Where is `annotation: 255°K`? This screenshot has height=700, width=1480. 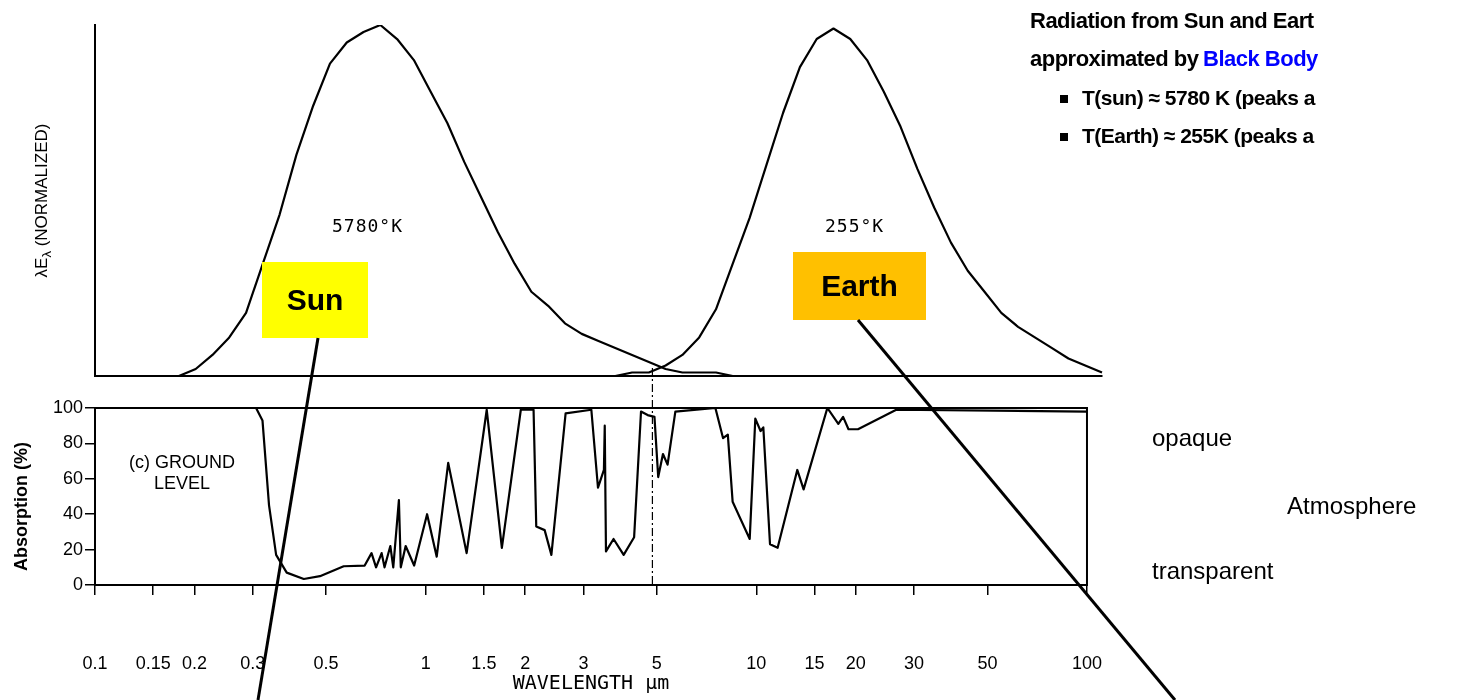 annotation: 255°K is located at coordinates (855, 225).